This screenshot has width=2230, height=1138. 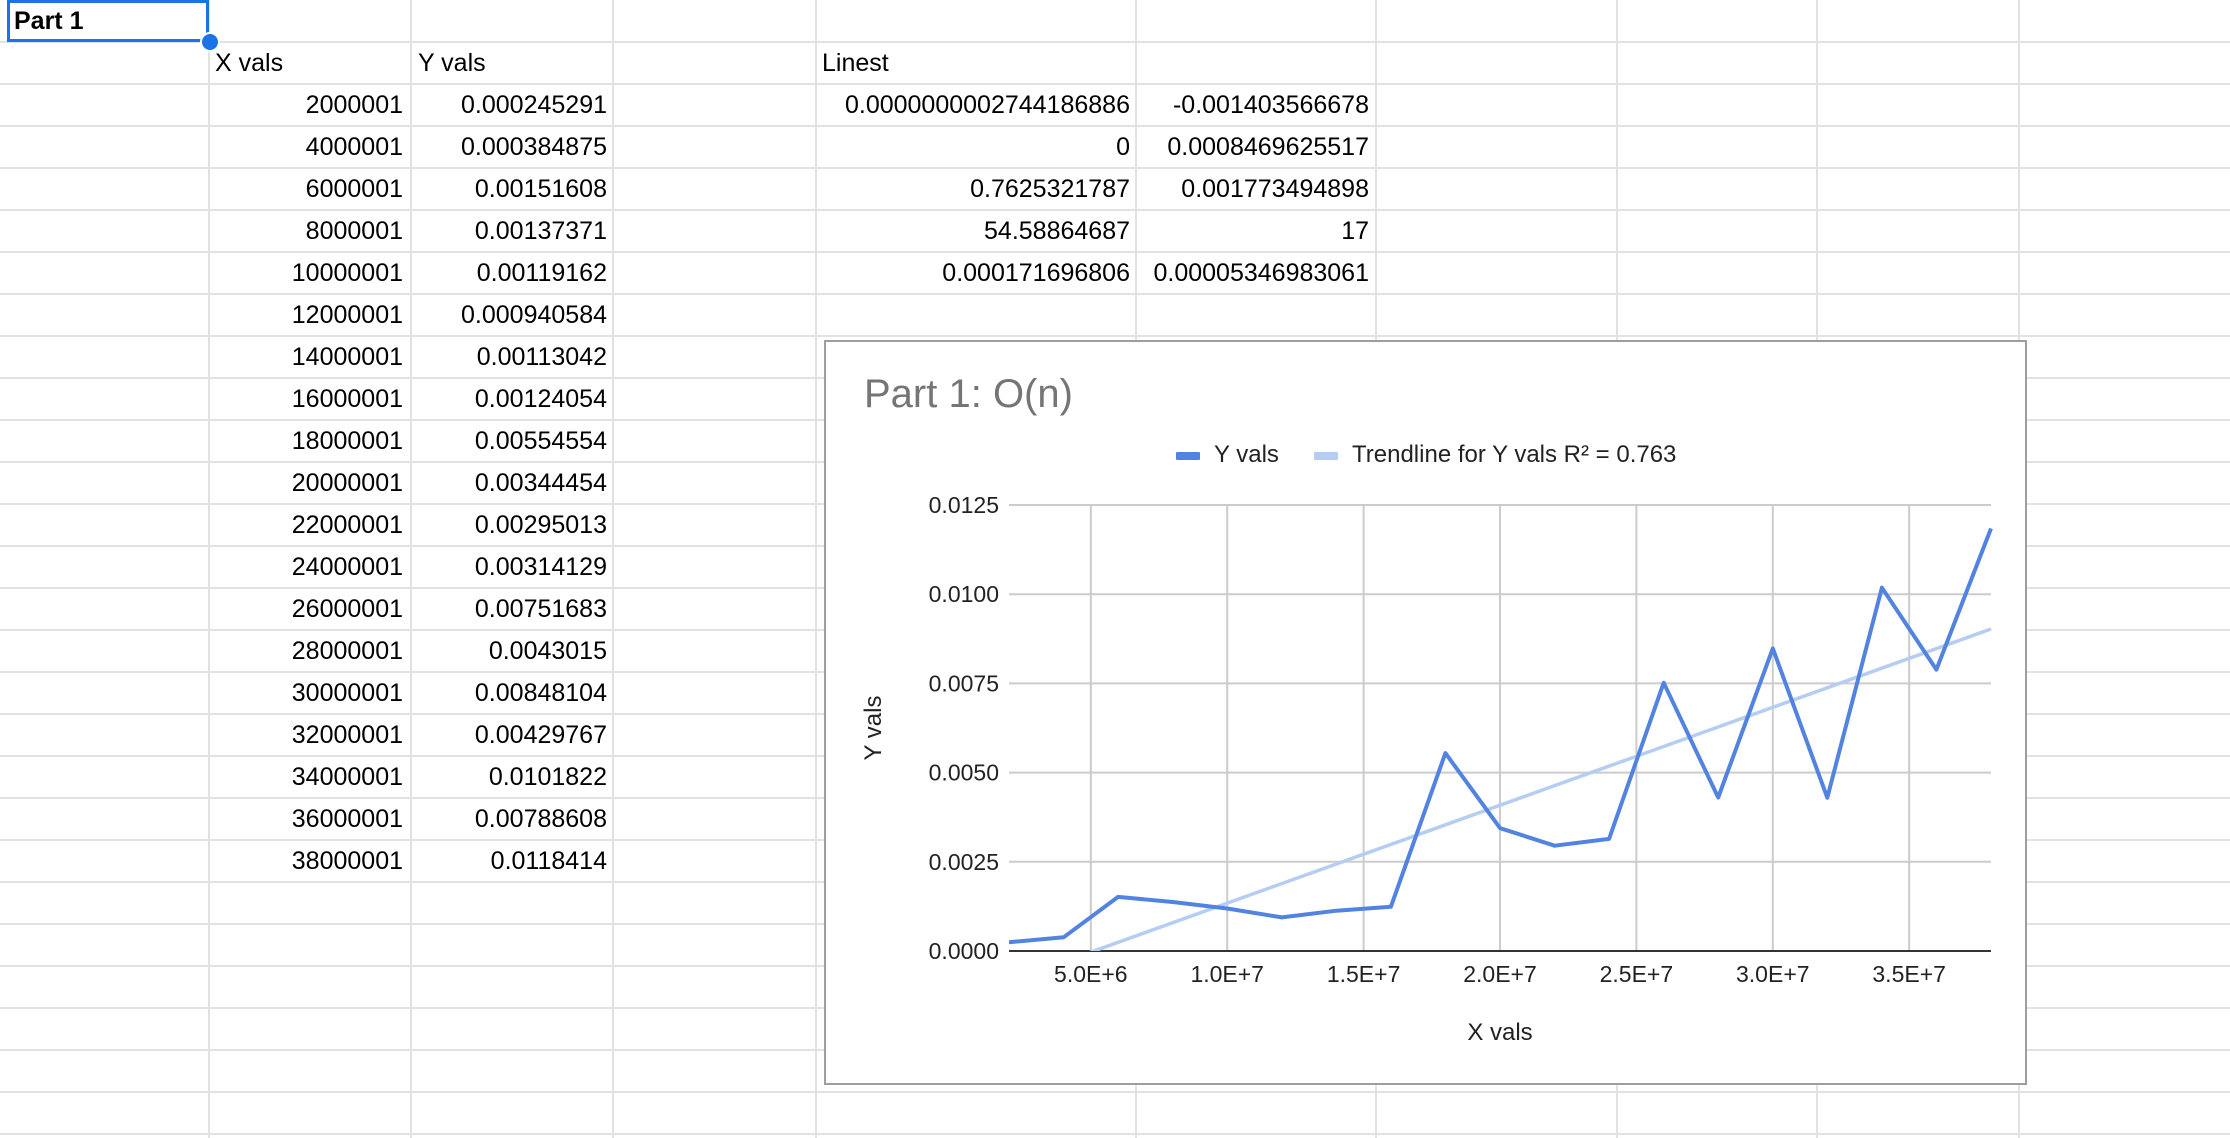 What do you see at coordinates (347, 399) in the screenshot?
I see `cell-x-val: 16000001` at bounding box center [347, 399].